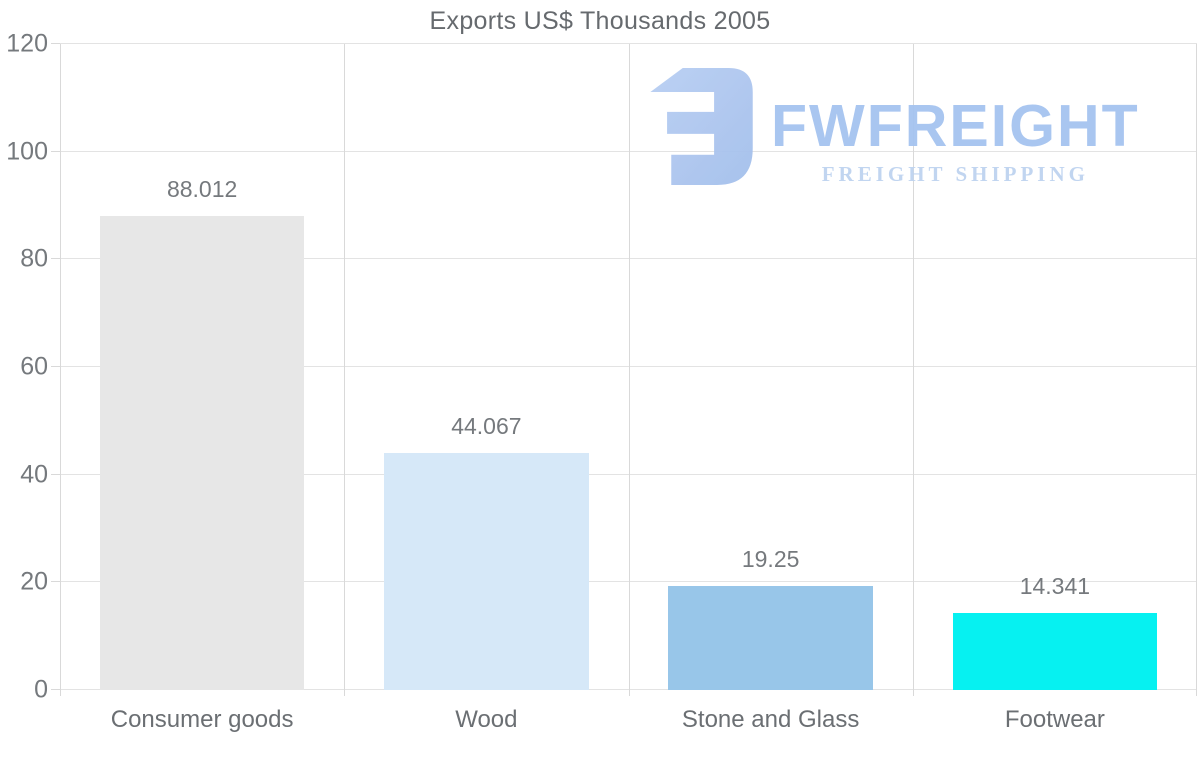  Describe the element at coordinates (1055, 585) in the screenshot. I see `bar-value-label-3: 14.341` at that location.